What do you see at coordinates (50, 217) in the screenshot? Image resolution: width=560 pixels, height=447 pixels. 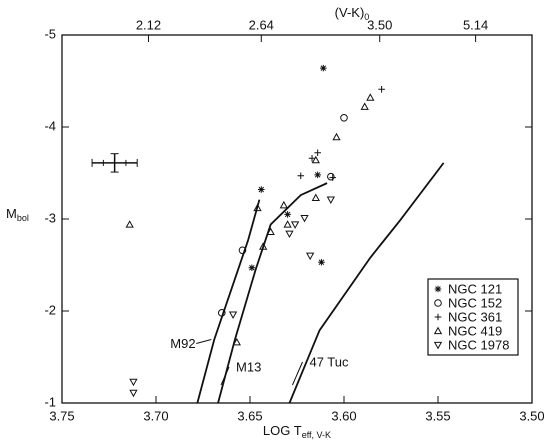 I see `y-tick-label: -3` at bounding box center [50, 217].